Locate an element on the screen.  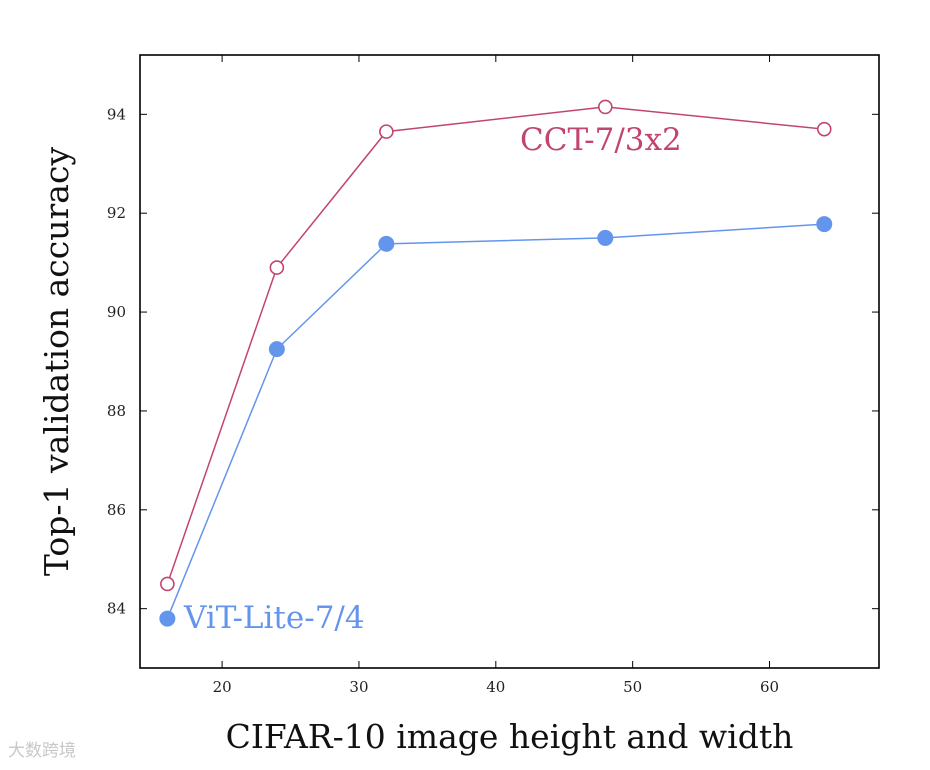
watermark: 大数跨境 is located at coordinates (42, 751).